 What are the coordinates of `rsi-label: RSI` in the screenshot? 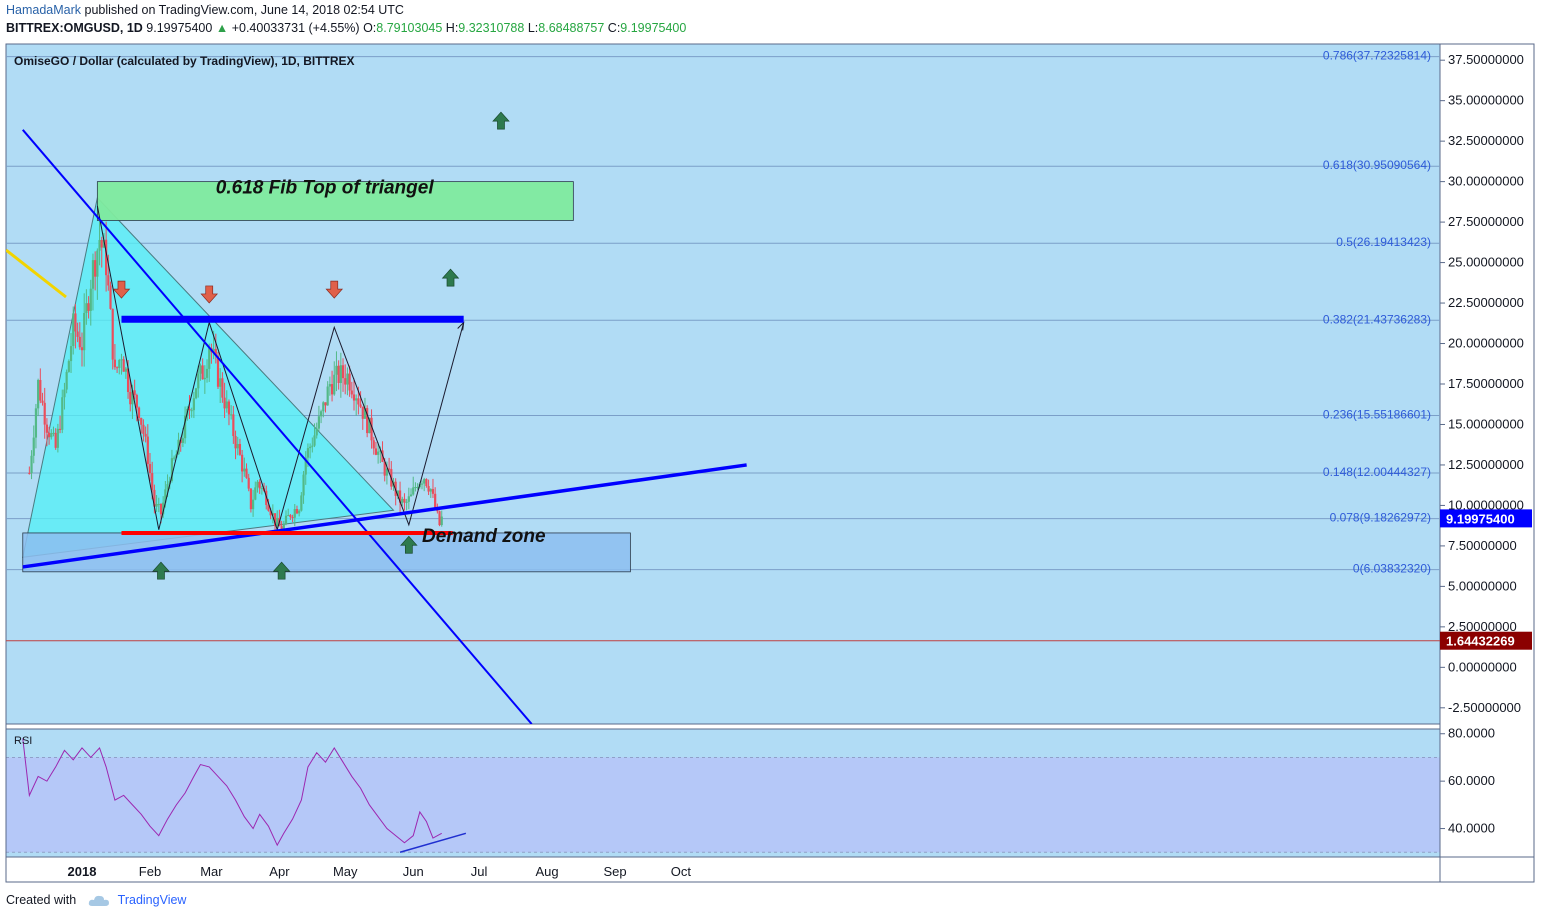 It's located at (23, 741).